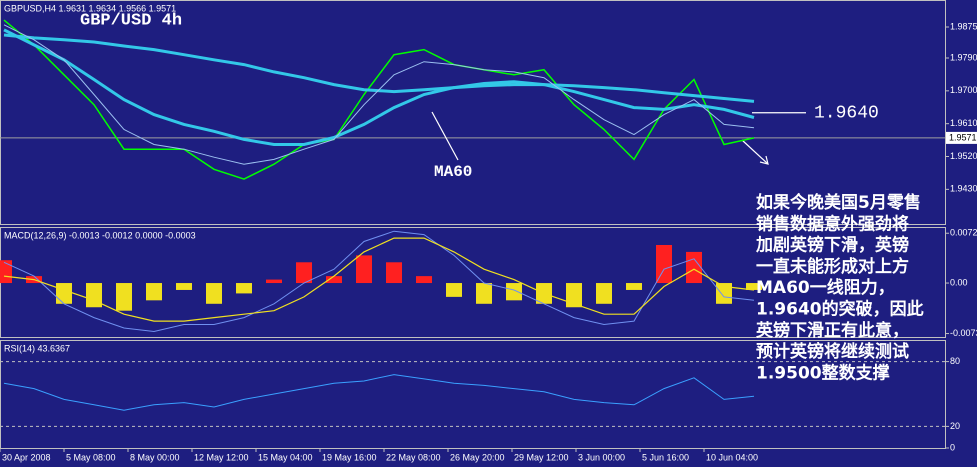  What do you see at coordinates (963, 90) in the screenshot?
I see `y-tick-label: 1.9700` at bounding box center [963, 90].